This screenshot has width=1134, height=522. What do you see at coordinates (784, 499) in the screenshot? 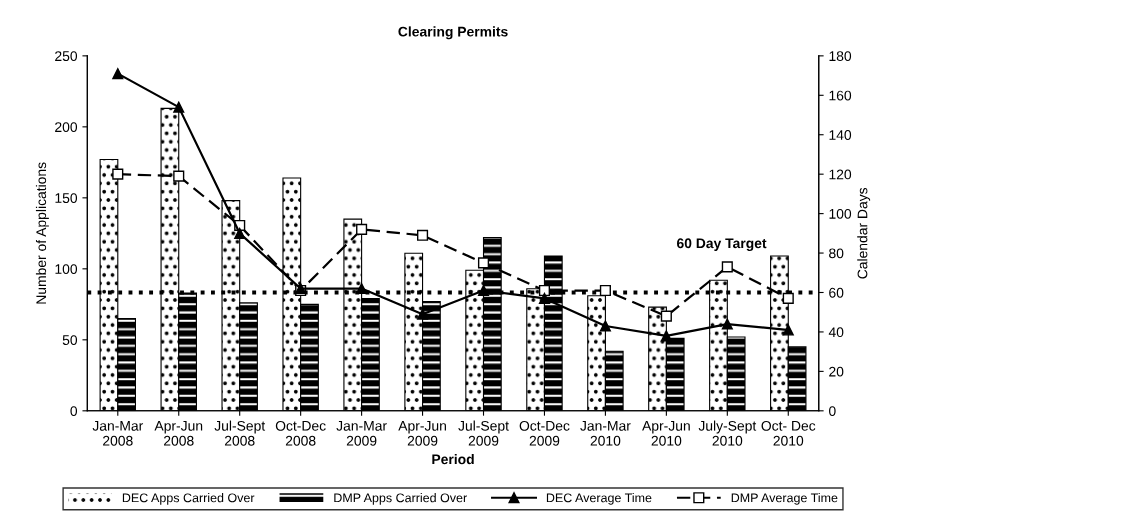
I see `legend-label: DMP Average Time` at bounding box center [784, 499].